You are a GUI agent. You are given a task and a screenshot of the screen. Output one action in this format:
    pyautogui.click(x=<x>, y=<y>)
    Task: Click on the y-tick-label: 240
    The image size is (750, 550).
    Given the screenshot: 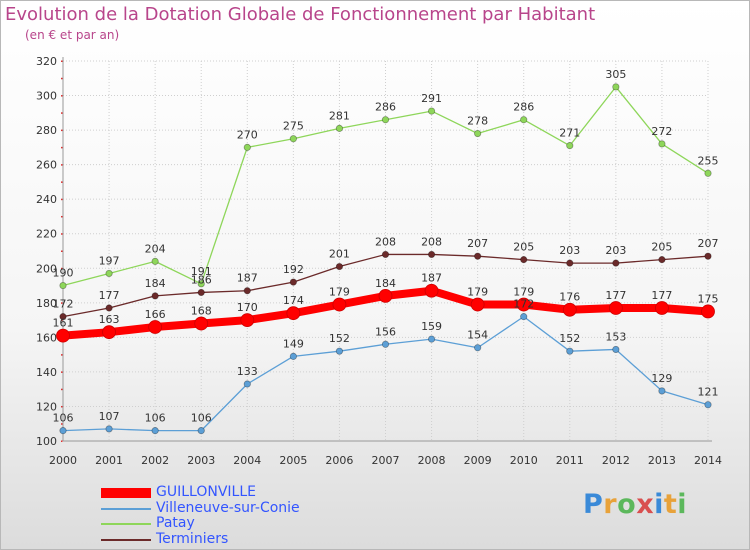 What is the action you would take?
    pyautogui.click(x=46, y=199)
    